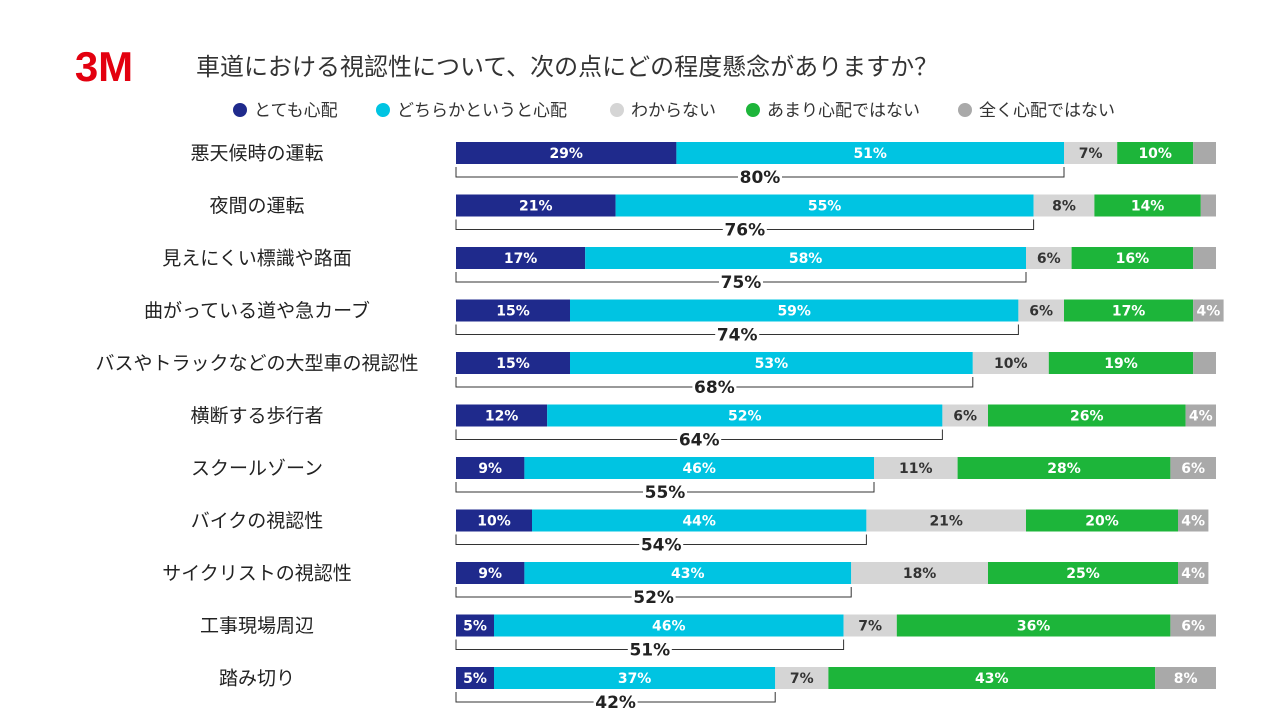 This screenshot has height=720, width=1280. I want to click on total-label: 54%, so click(661, 546).